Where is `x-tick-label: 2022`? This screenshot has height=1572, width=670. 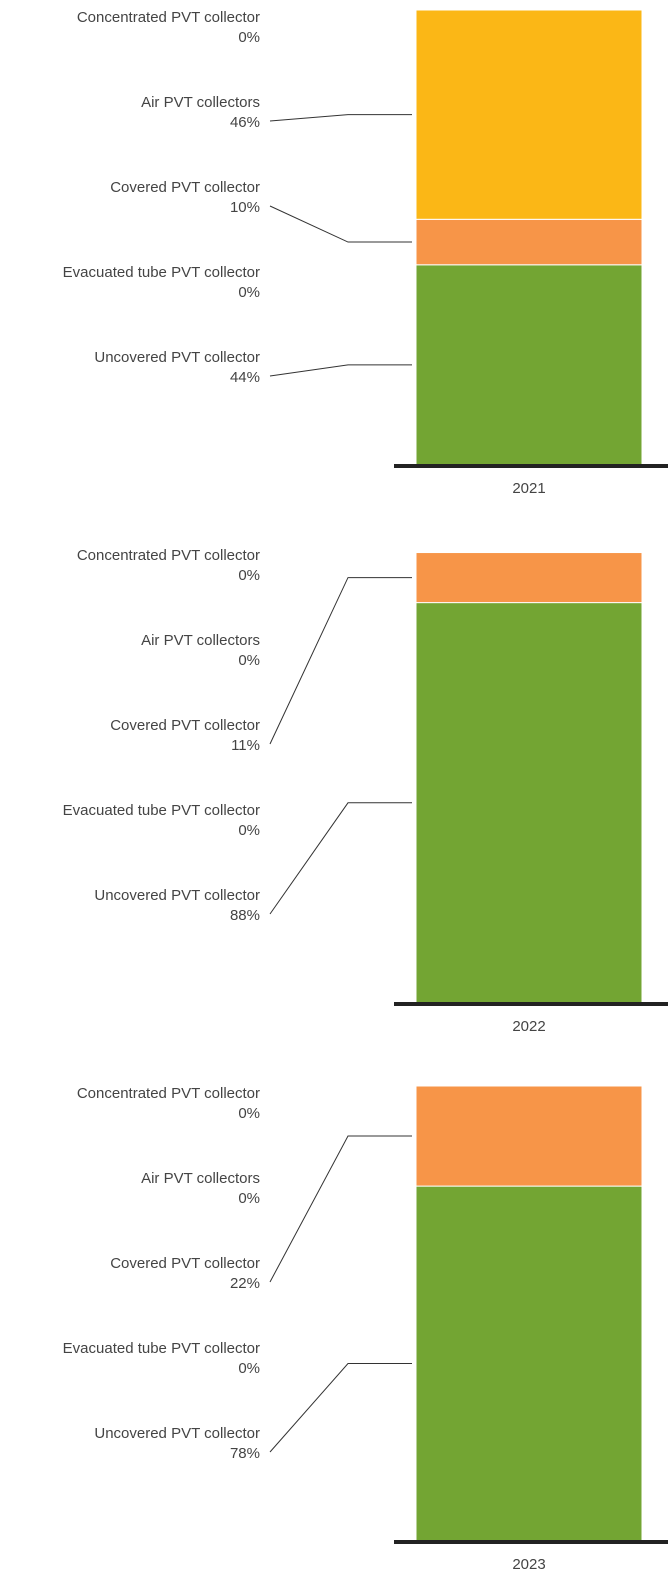 x-tick-label: 2022 is located at coordinates (528, 1026).